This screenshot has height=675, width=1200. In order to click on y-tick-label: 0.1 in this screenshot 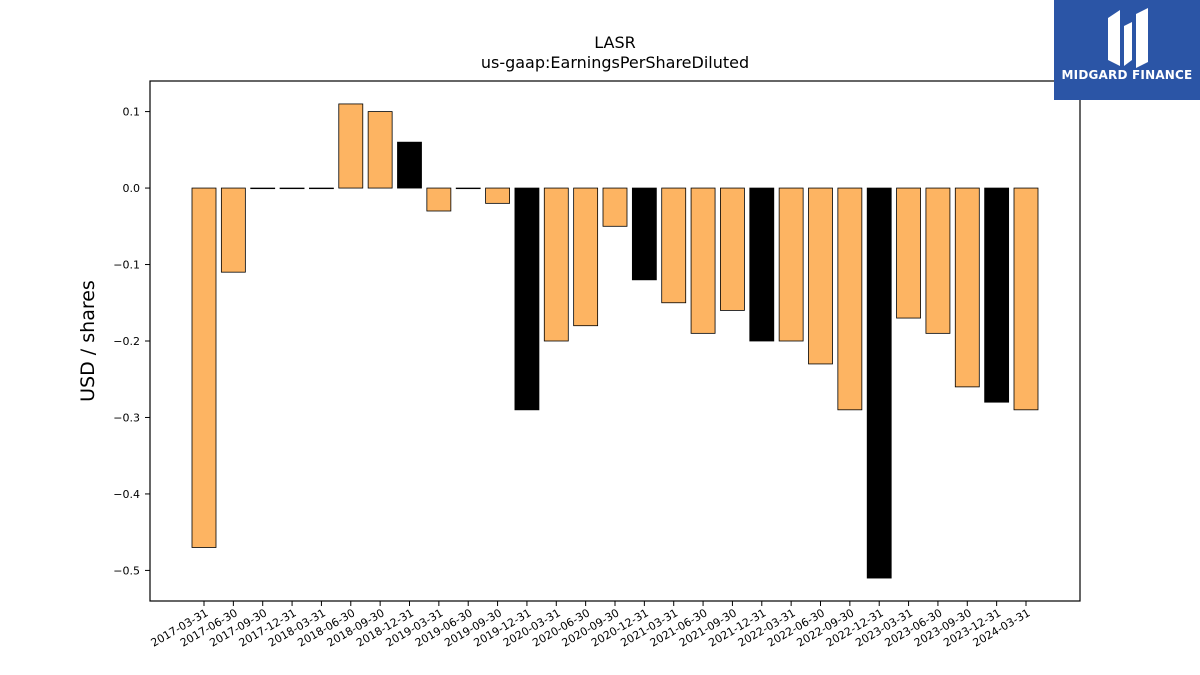, I will do `click(132, 112)`.